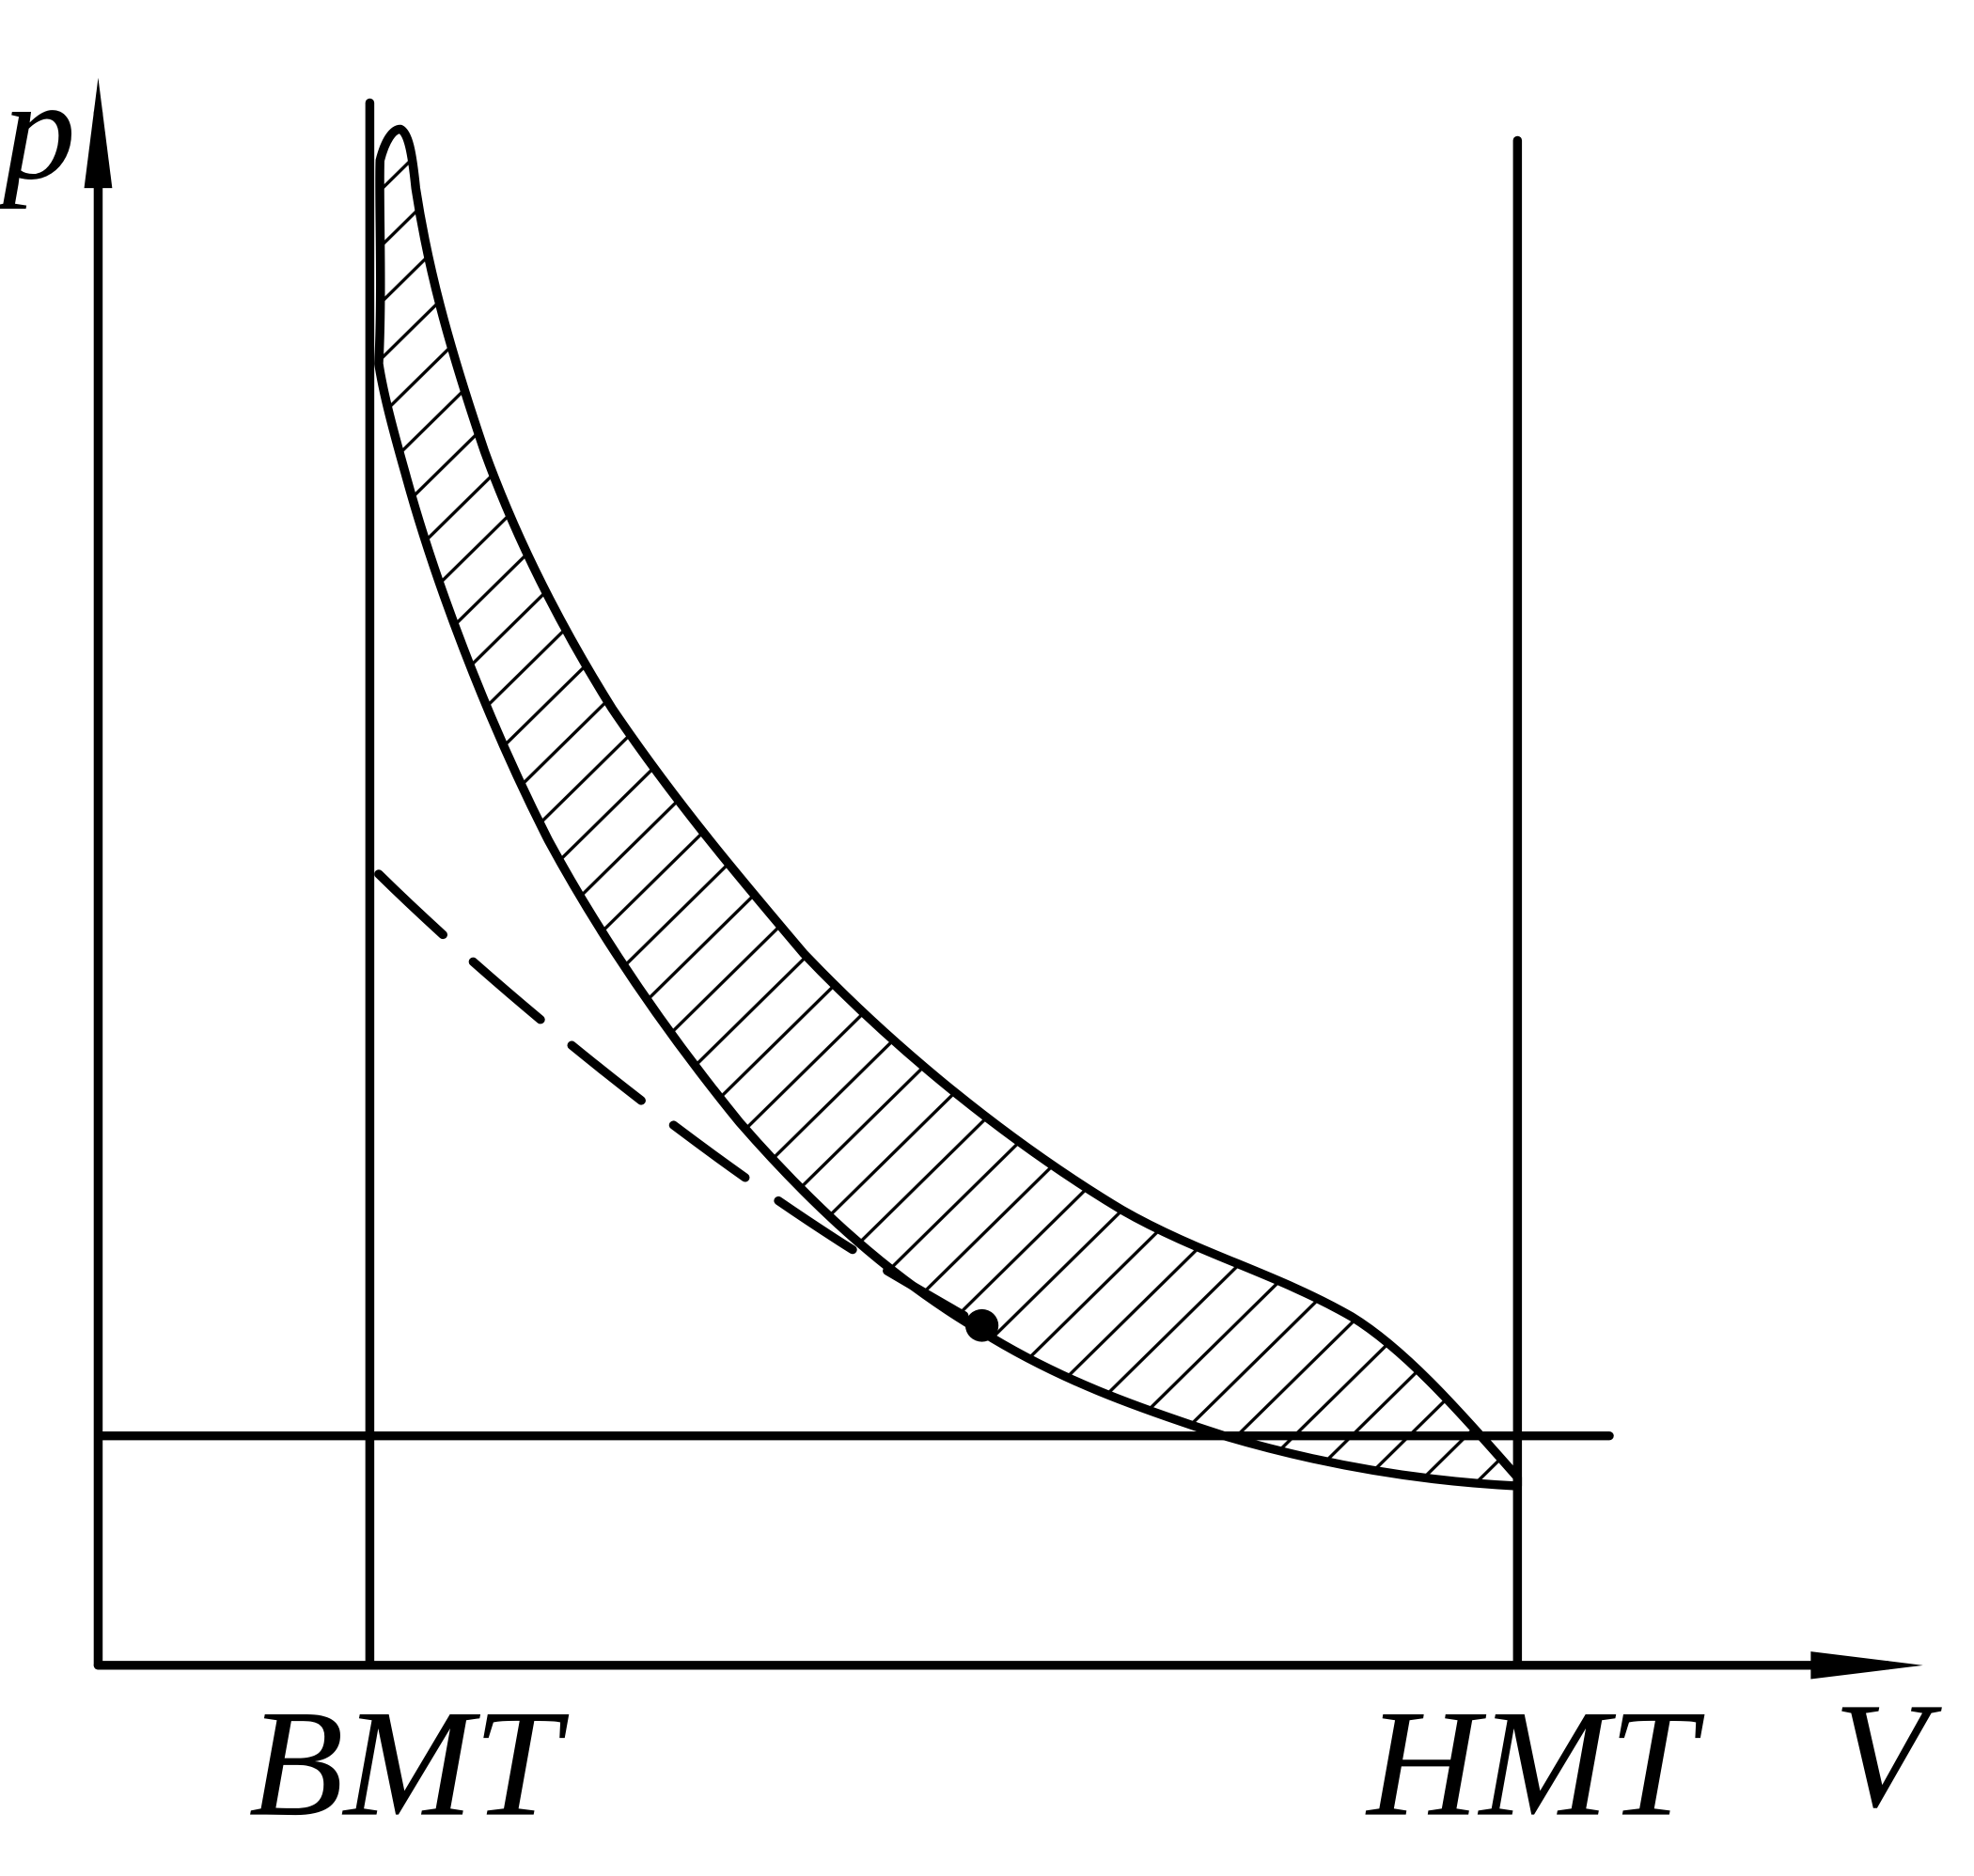 The image size is (1974, 1876). I want to click on y-axis-arrow, so click(98, 133).